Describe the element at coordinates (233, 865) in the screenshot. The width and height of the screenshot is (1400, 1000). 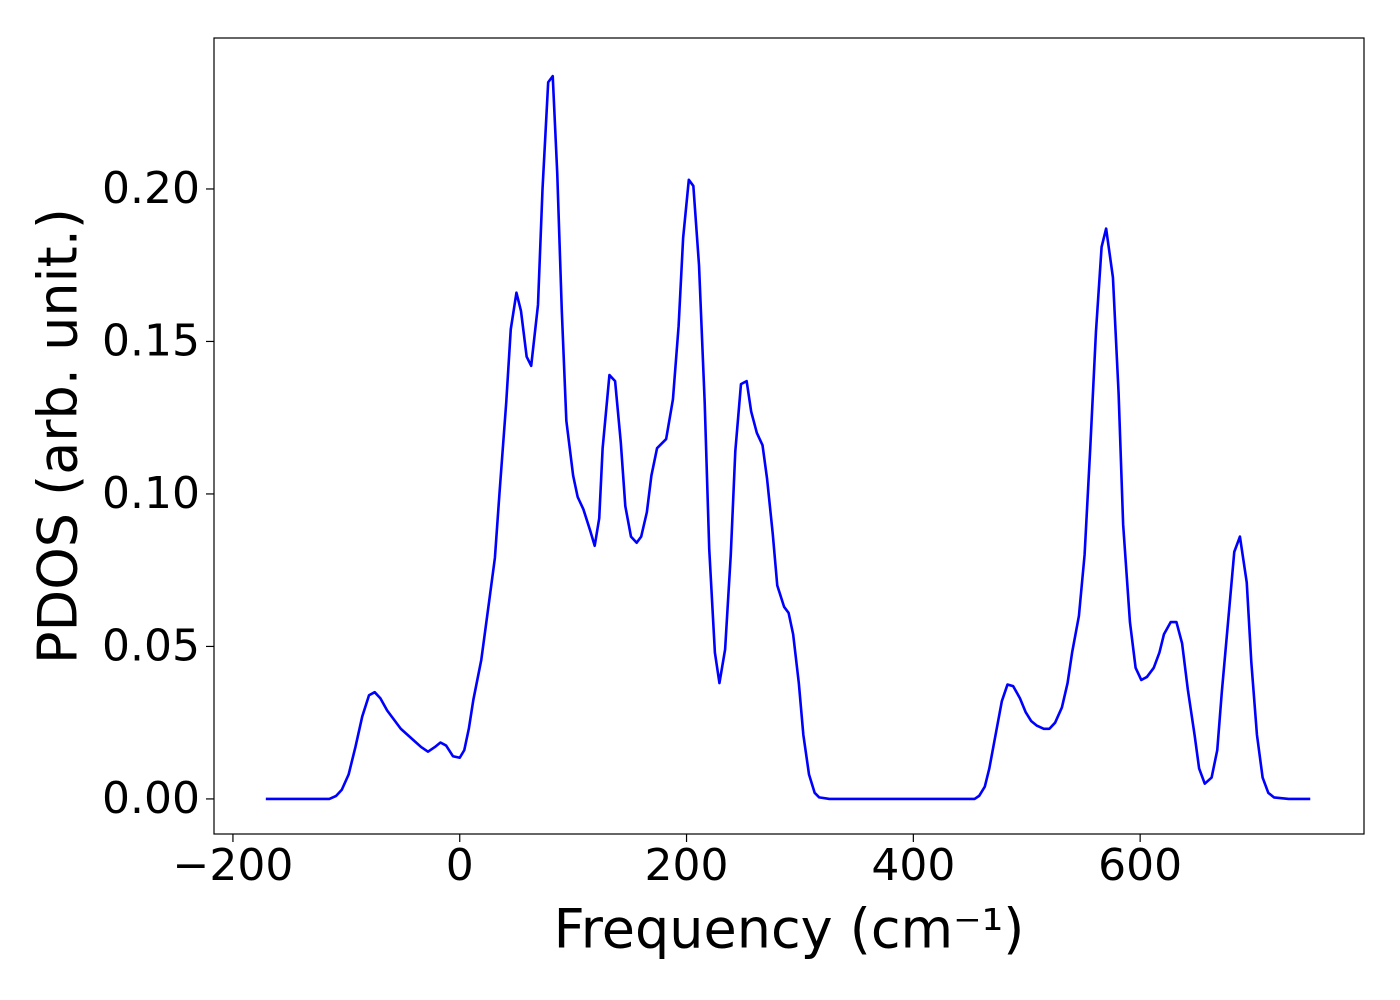
I see `x-tick-label: −200` at that location.